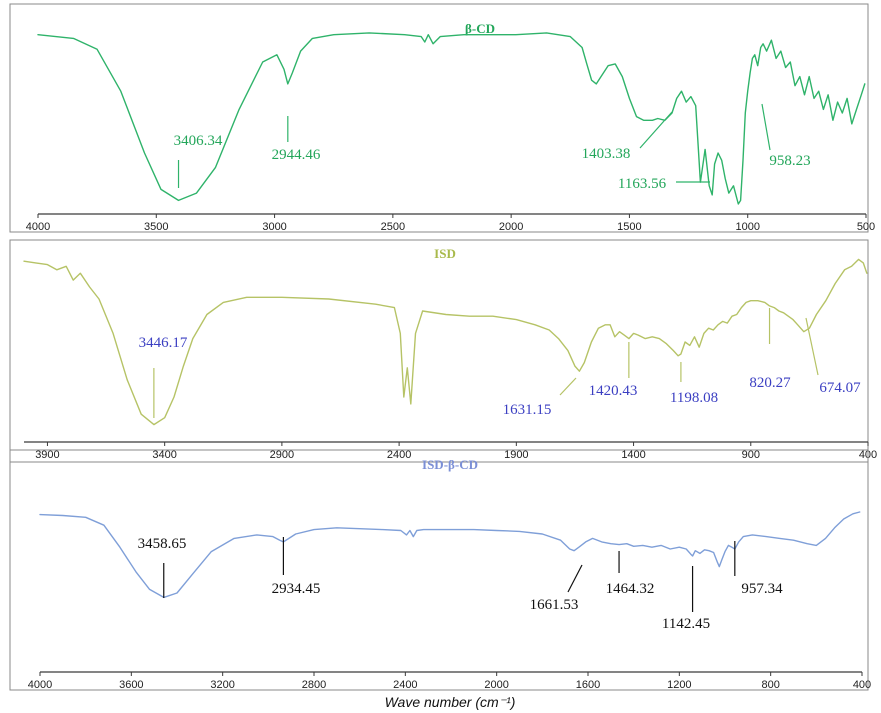  What do you see at coordinates (274, 227) in the screenshot?
I see `x-tick-label: 3000` at bounding box center [274, 227].